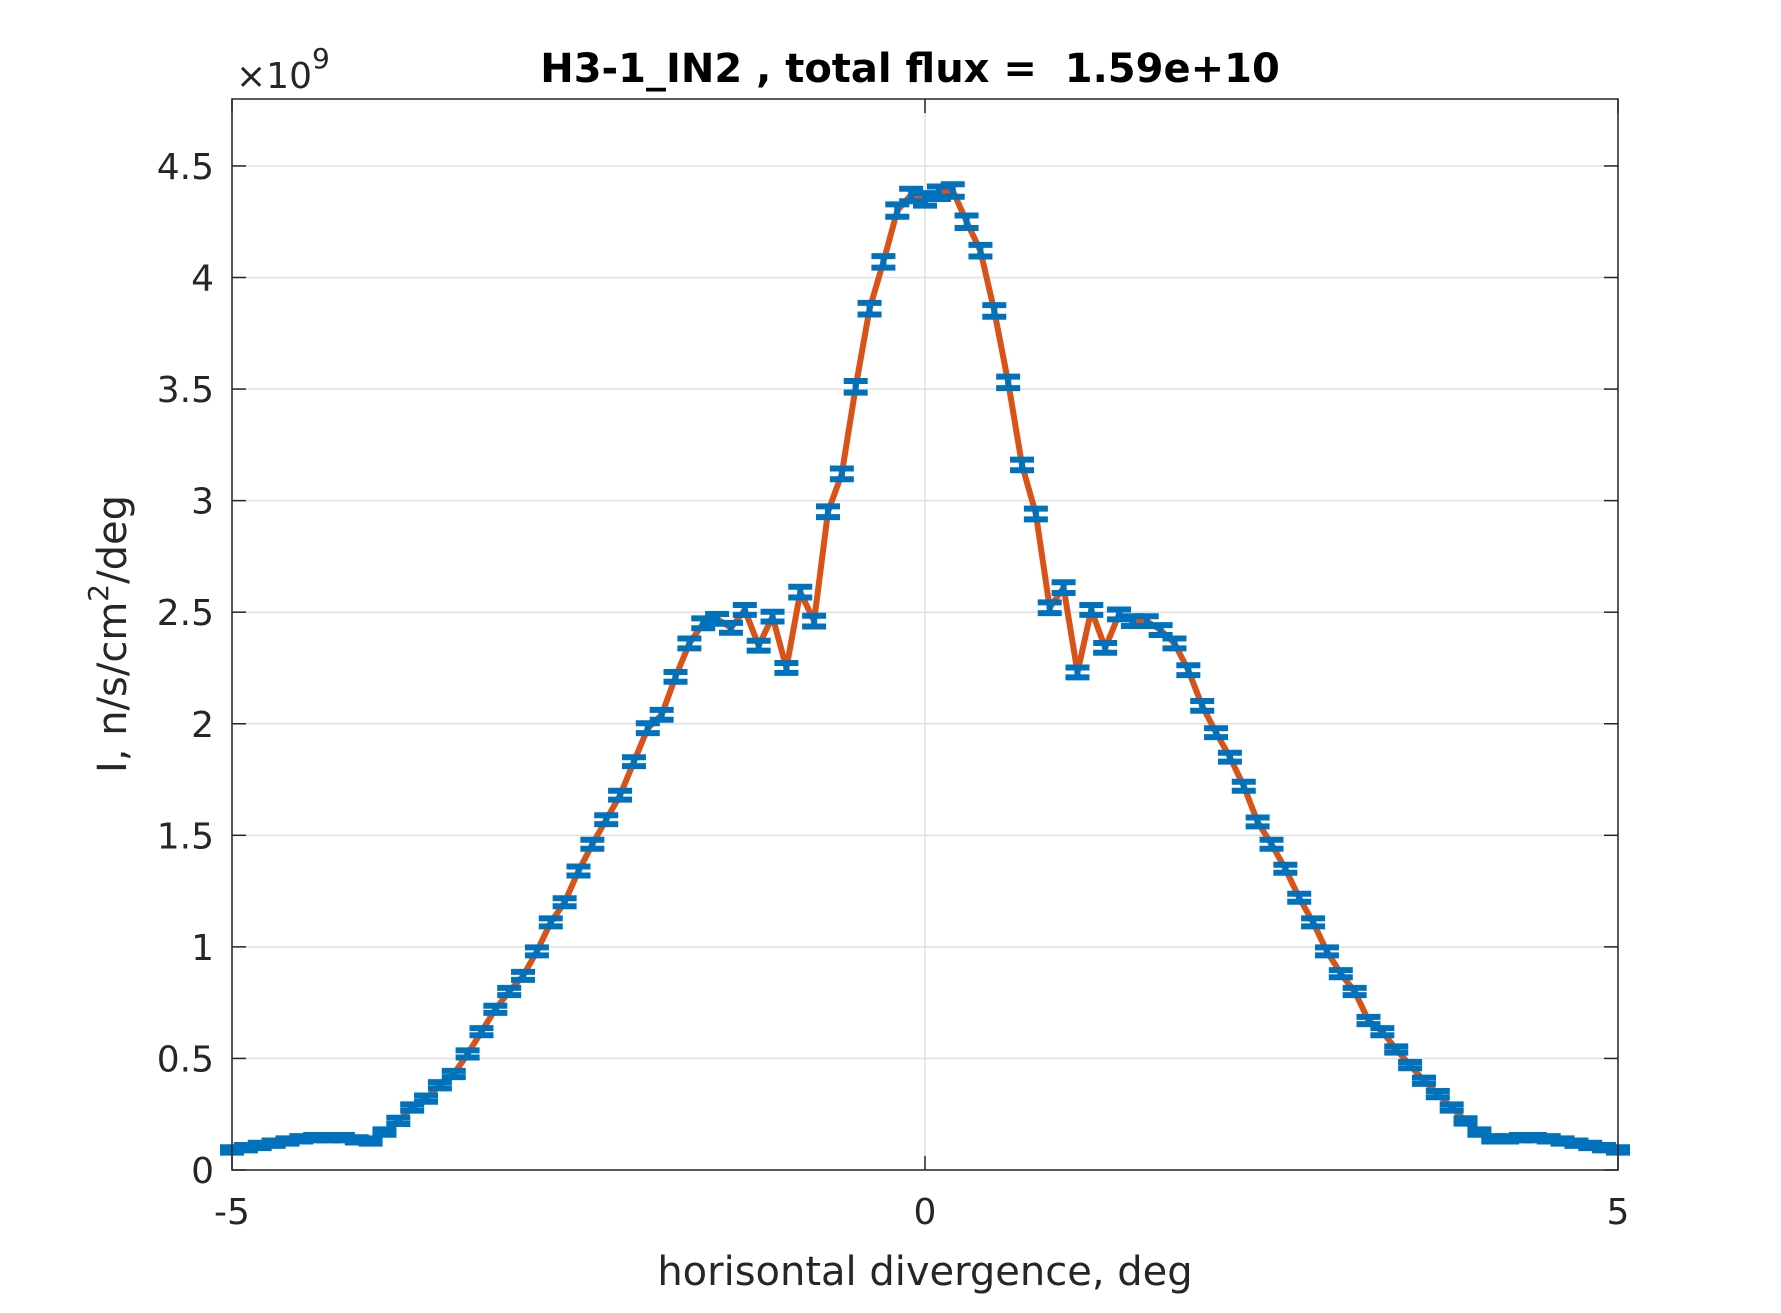 The width and height of the screenshot is (1781, 1313). I want to click on y-tick-label: 2, so click(202, 725).